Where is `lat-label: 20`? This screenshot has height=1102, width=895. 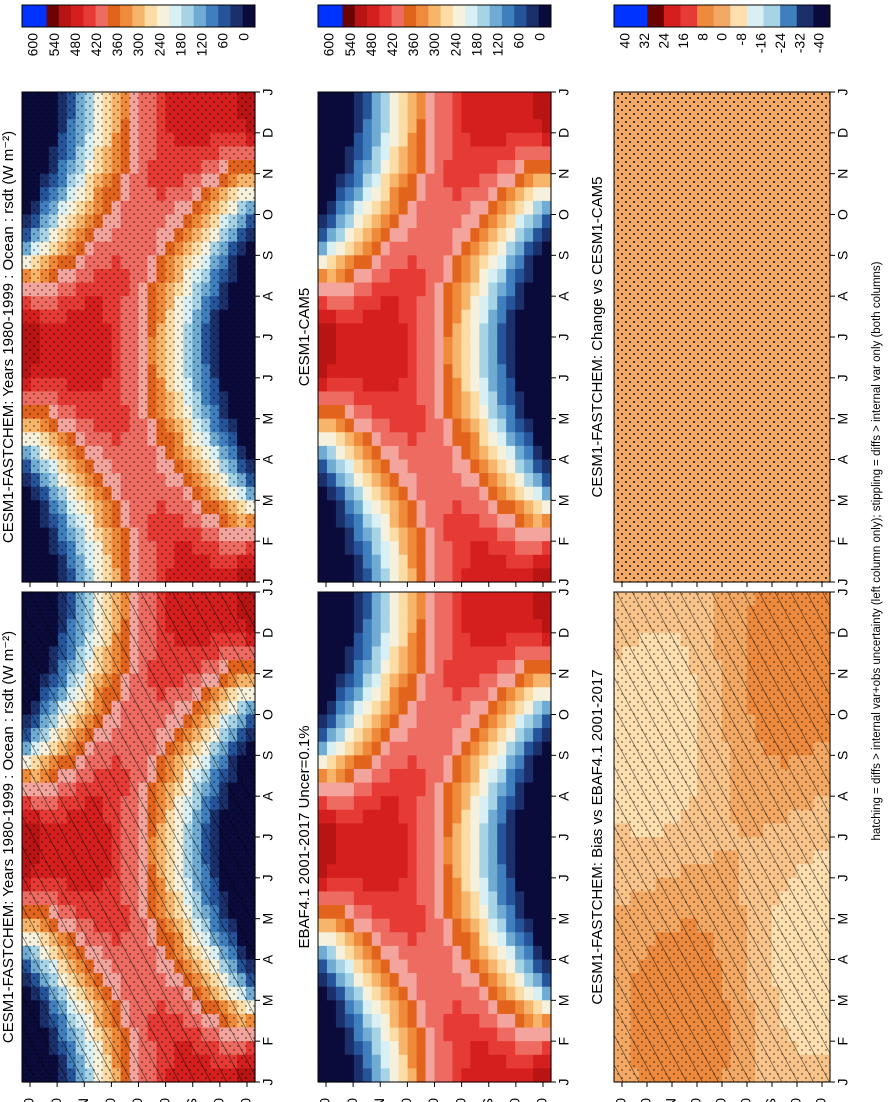 lat-label: 20 is located at coordinates (406, 1100).